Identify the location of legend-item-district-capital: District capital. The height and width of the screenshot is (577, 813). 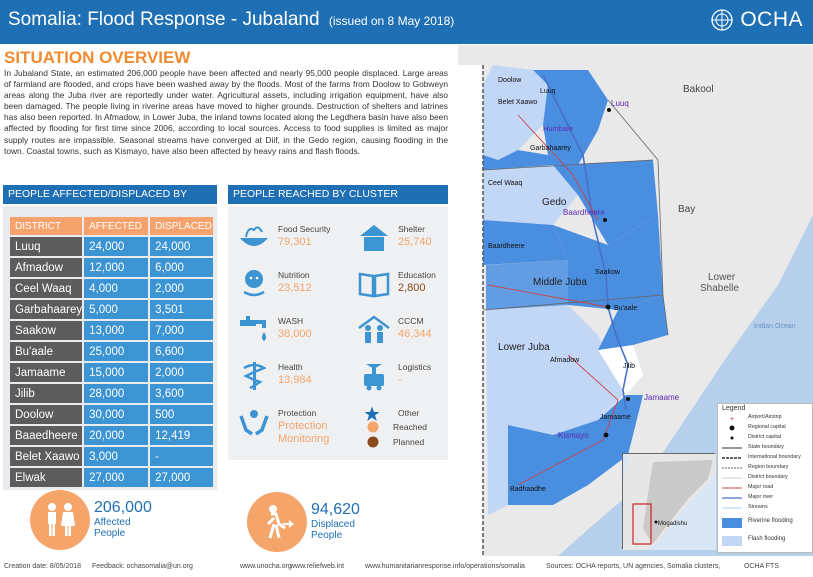
(765, 438).